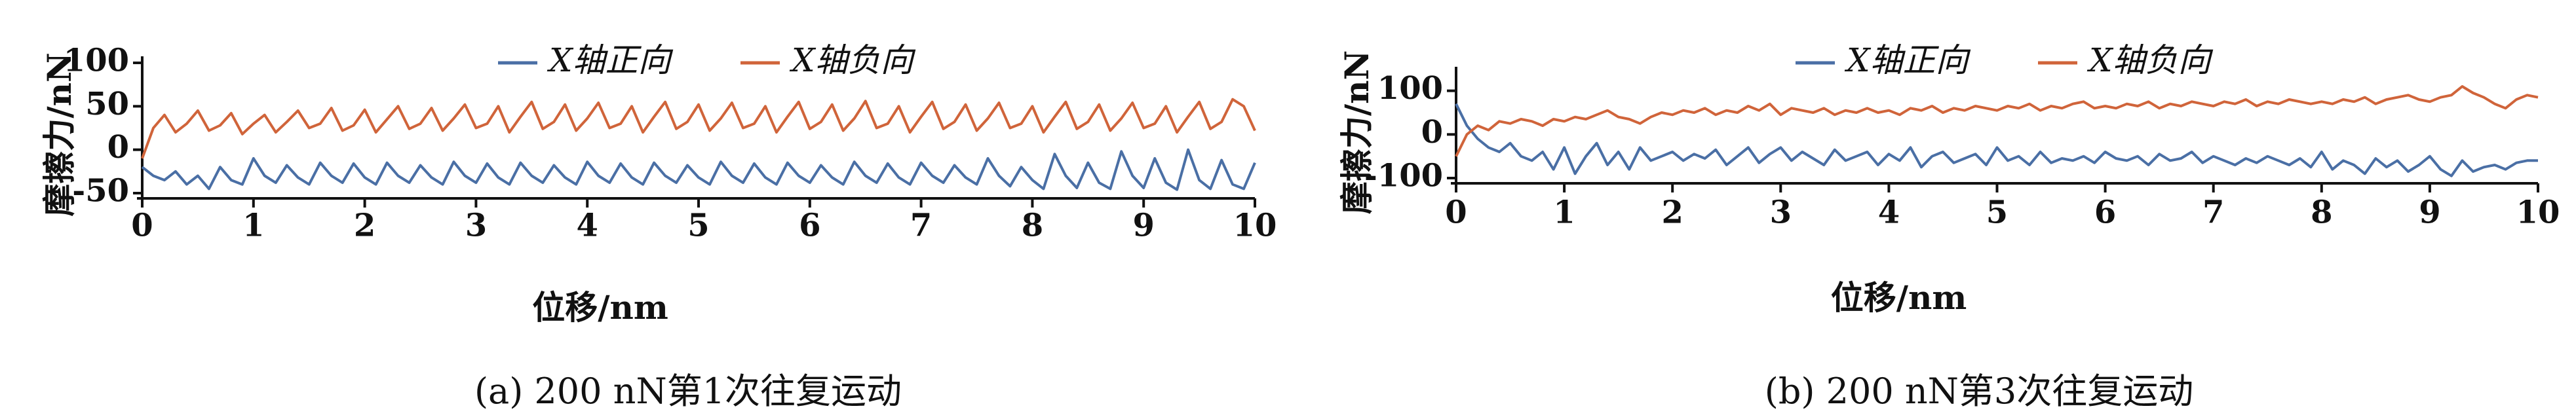  I want to click on y-tick-label: 50, so click(107, 104).